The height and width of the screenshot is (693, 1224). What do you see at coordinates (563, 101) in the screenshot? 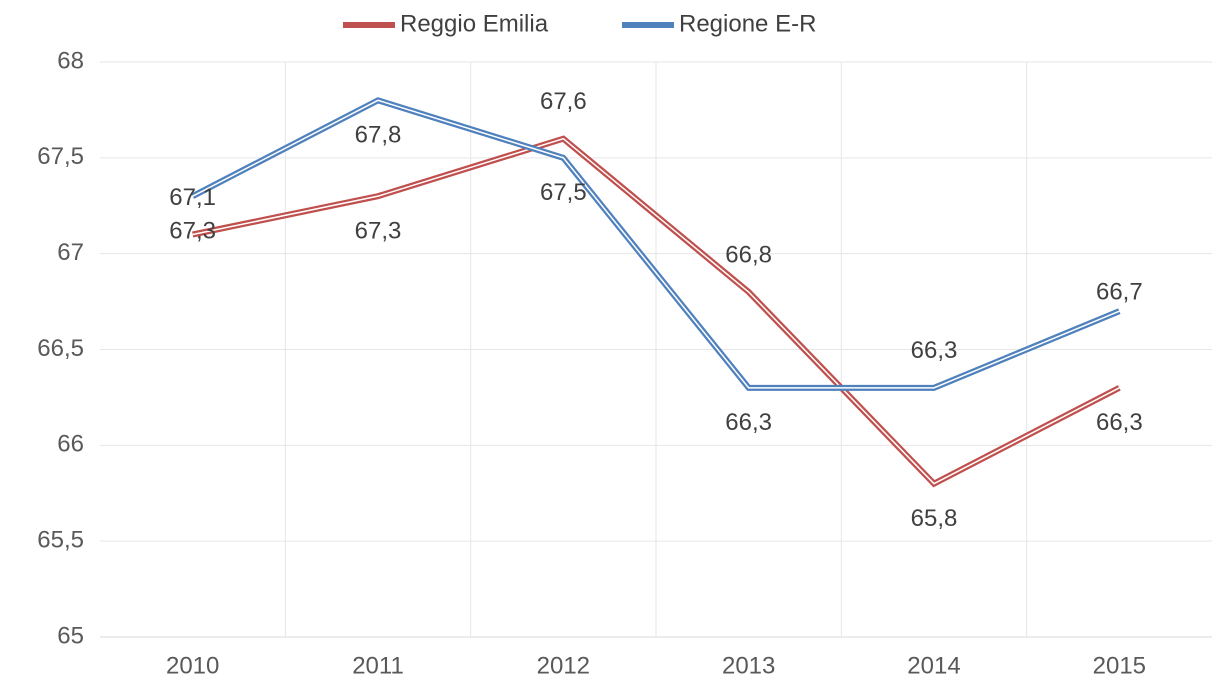
I see `data-label: 67,6` at bounding box center [563, 101].